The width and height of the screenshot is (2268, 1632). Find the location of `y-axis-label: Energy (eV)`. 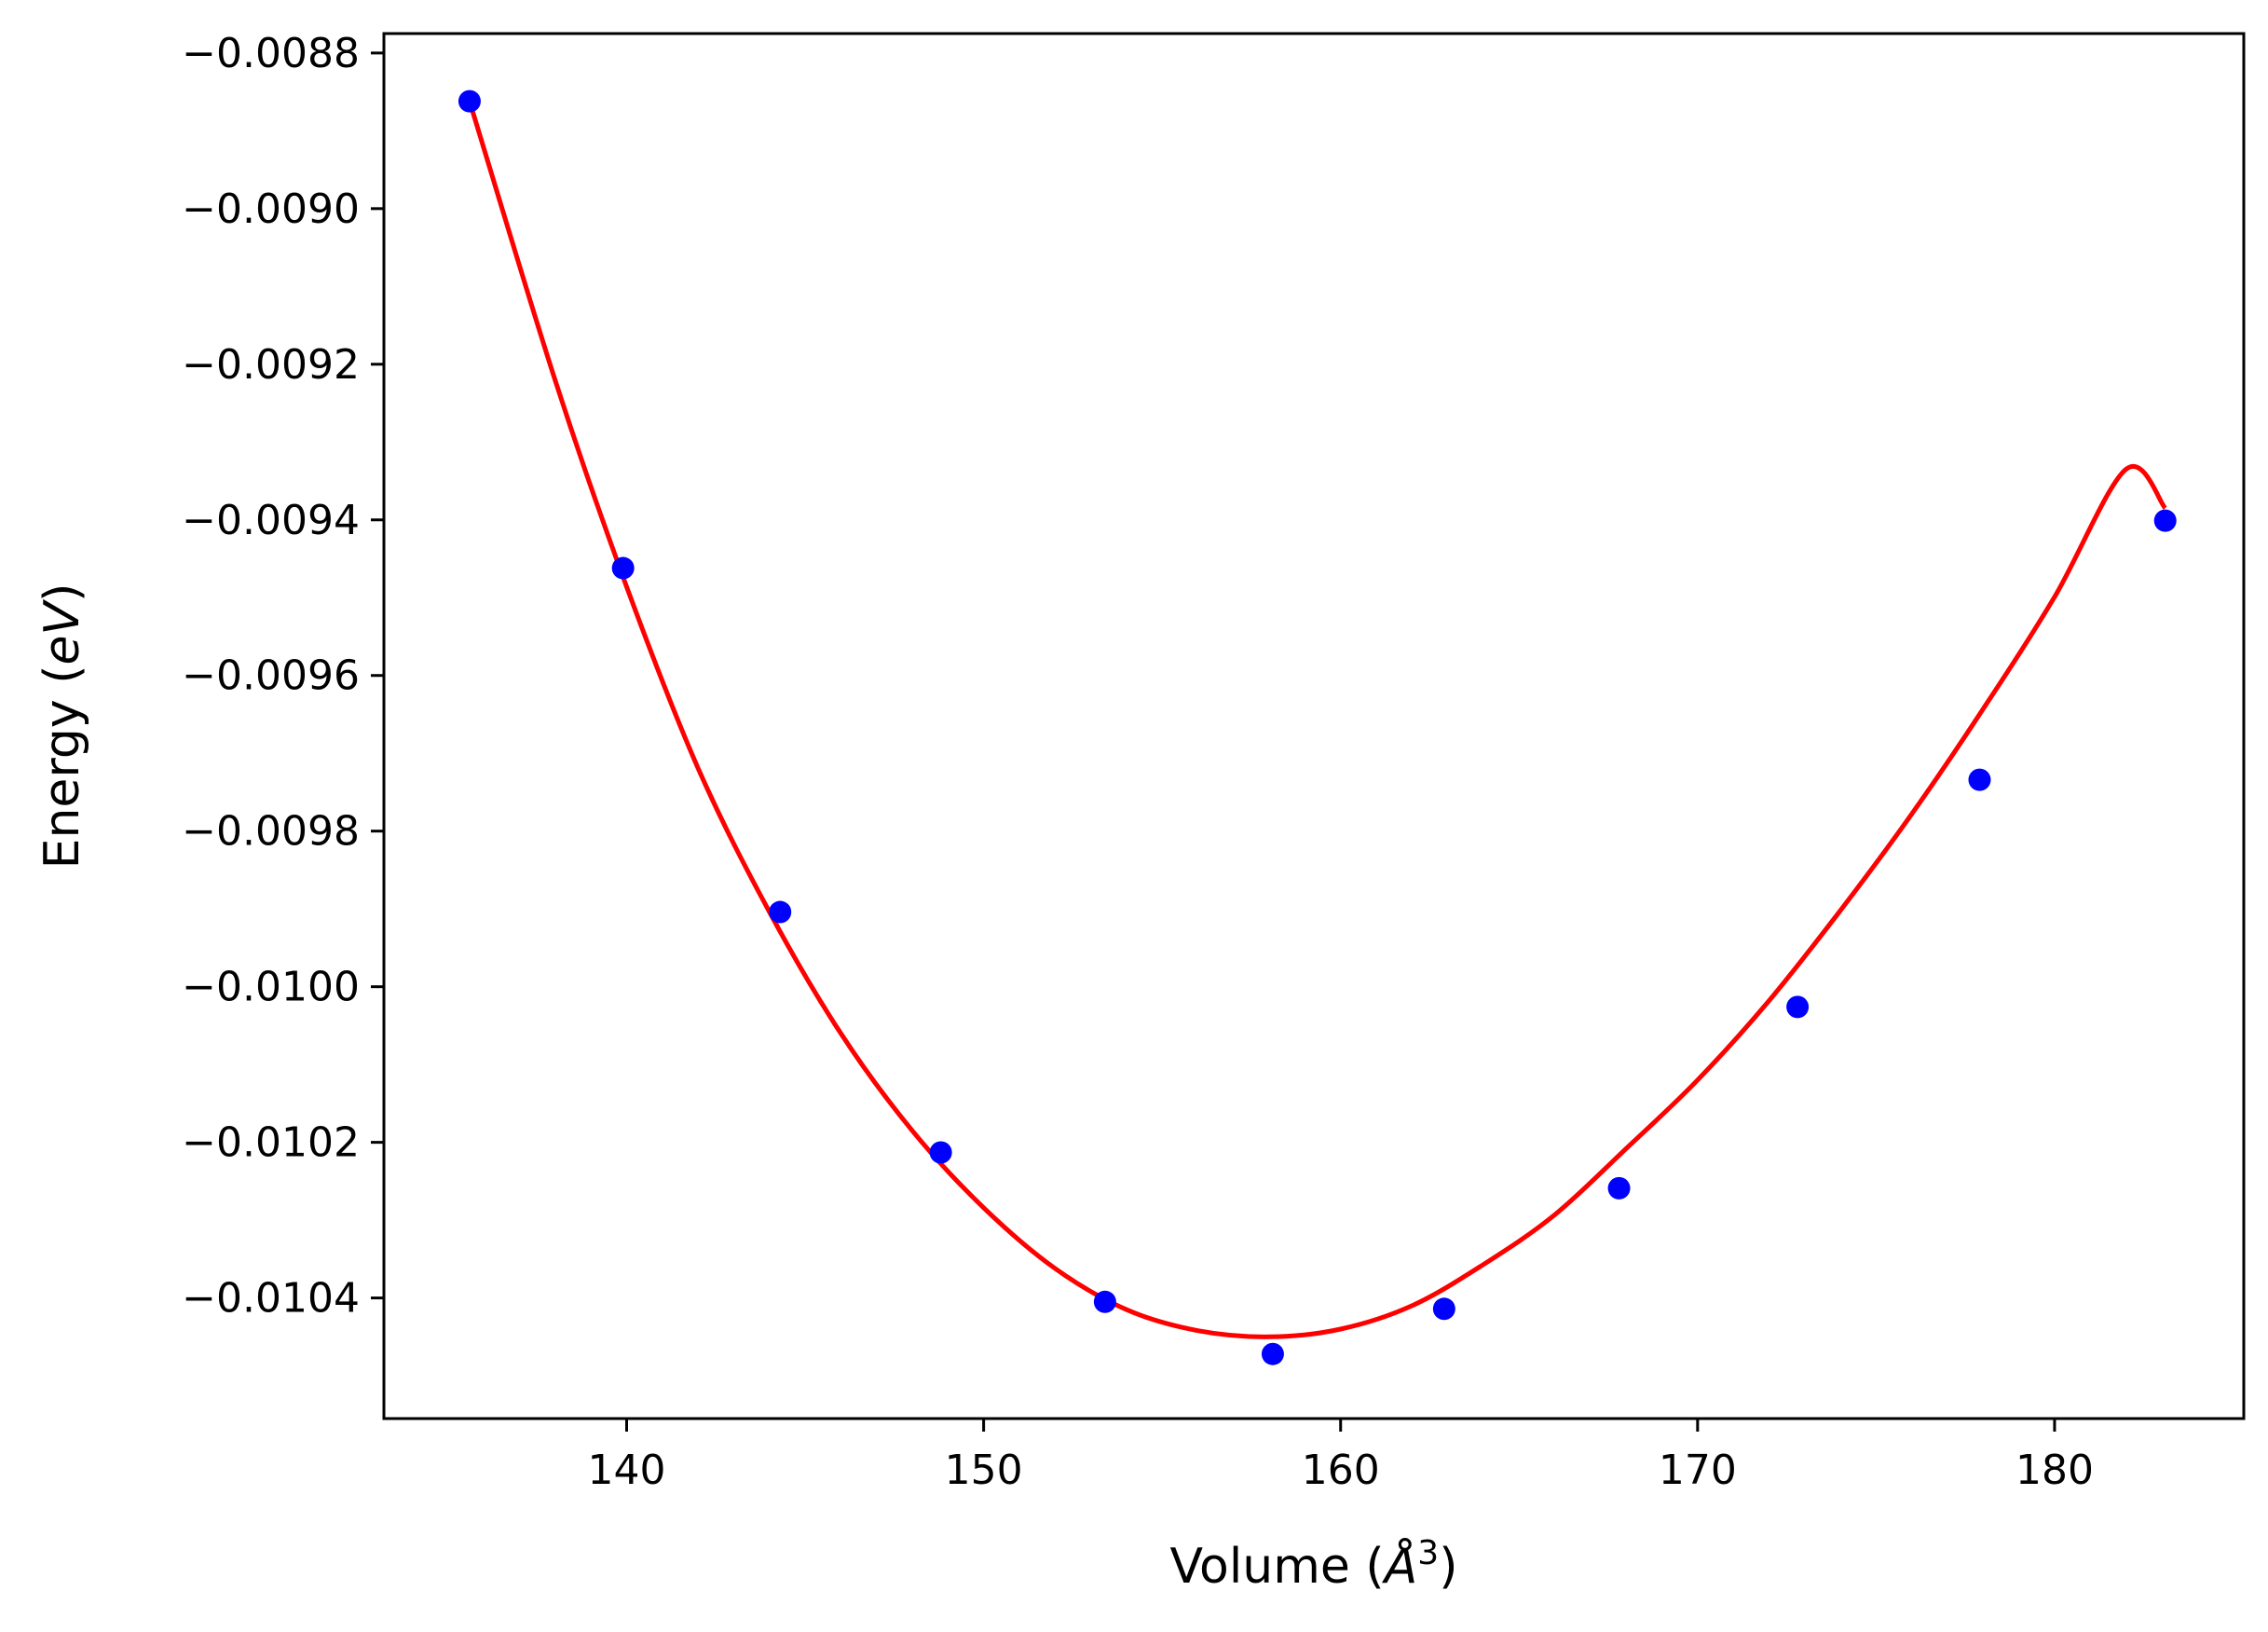

y-axis-label: Energy (eV) is located at coordinates (62, 727).